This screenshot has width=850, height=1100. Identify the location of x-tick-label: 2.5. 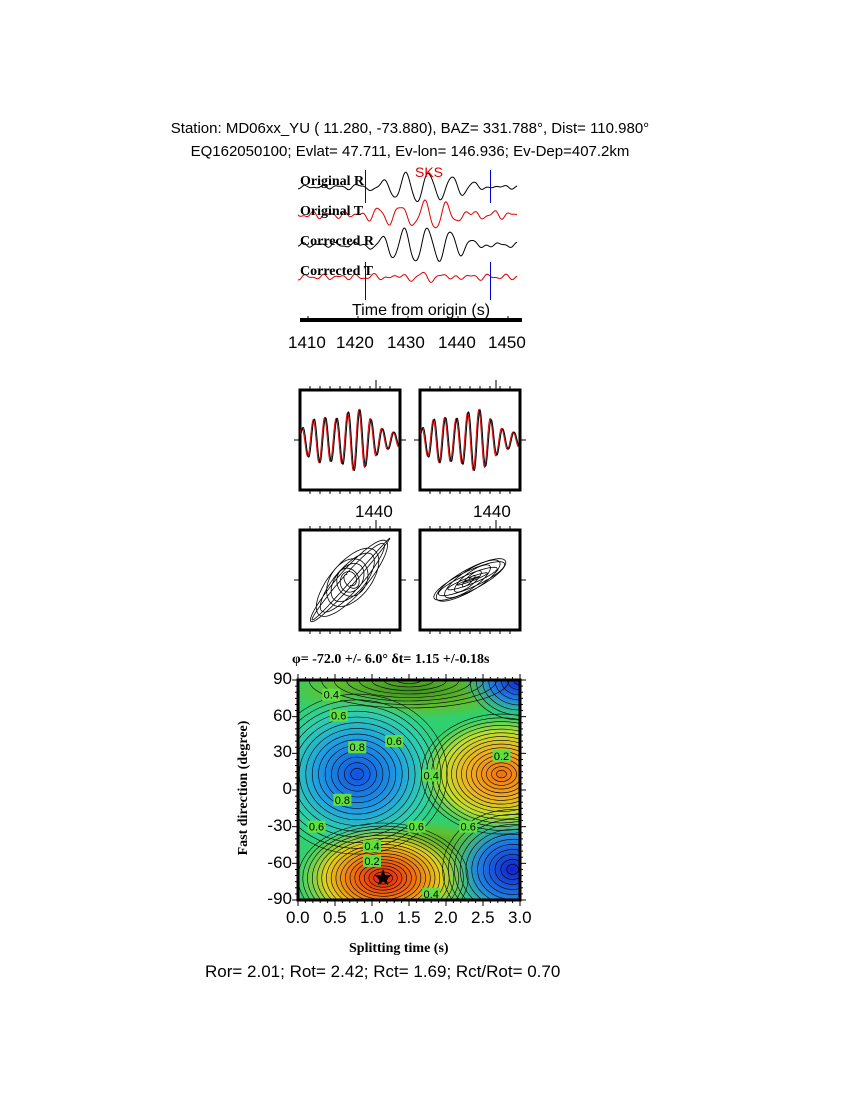
(483, 917).